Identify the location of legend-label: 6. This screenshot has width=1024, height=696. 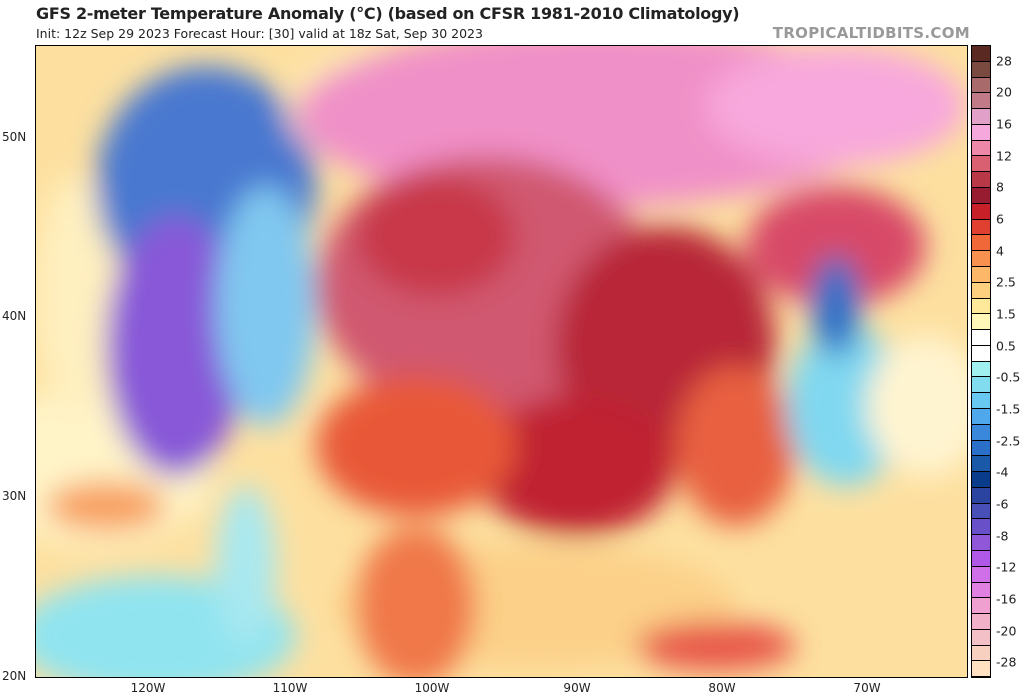
(1000, 219).